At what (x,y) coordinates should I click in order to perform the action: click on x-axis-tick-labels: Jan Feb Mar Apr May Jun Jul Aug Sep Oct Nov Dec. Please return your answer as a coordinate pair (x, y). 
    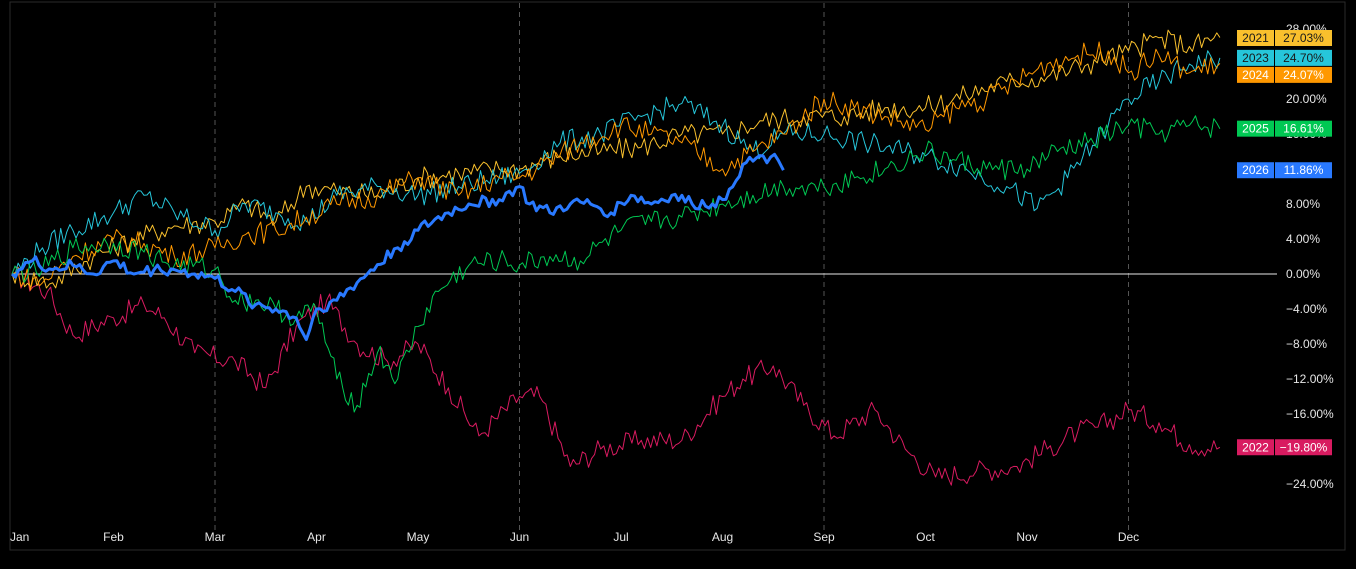
    Looking at the image, I should click on (574, 537).